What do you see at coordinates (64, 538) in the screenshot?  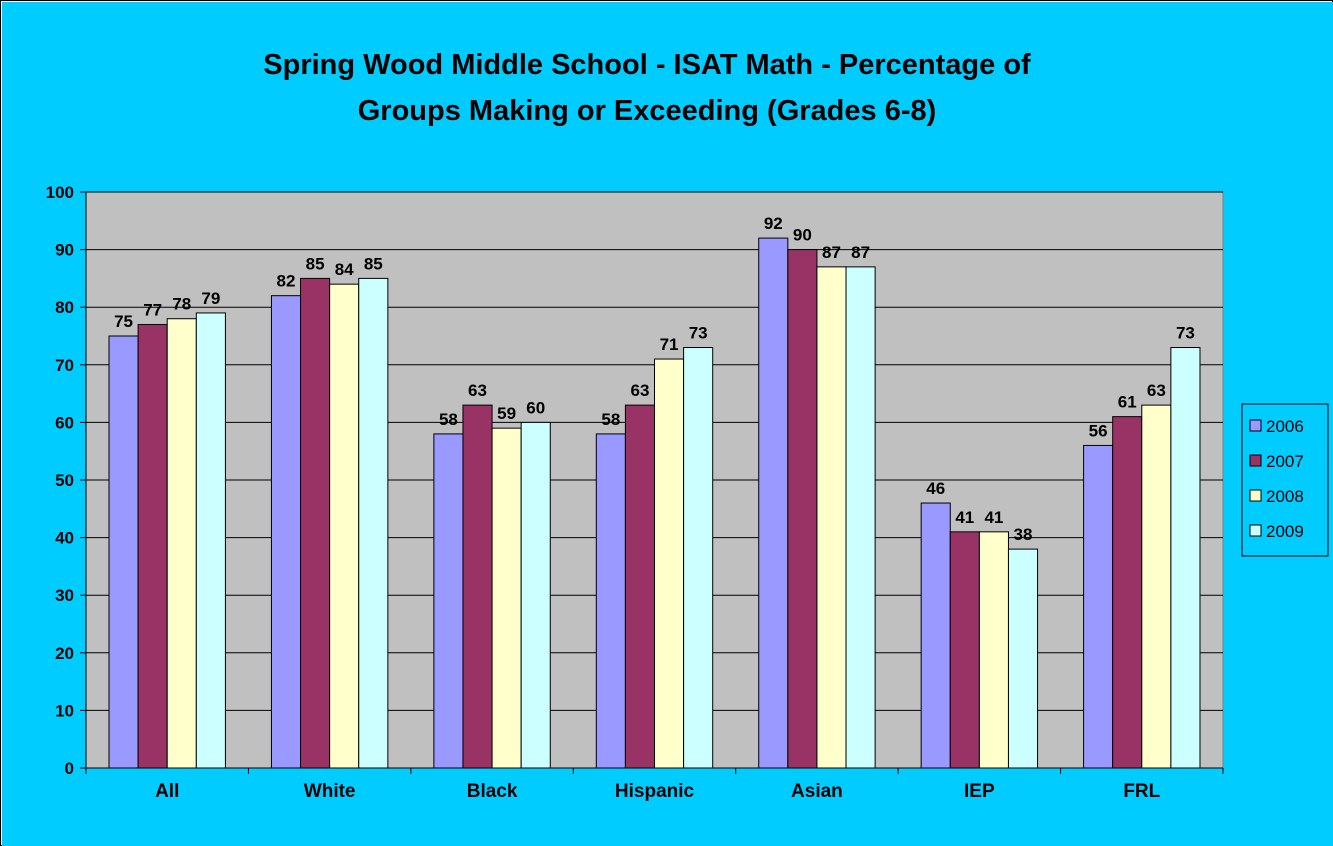 I see `y-tick-label: 40` at bounding box center [64, 538].